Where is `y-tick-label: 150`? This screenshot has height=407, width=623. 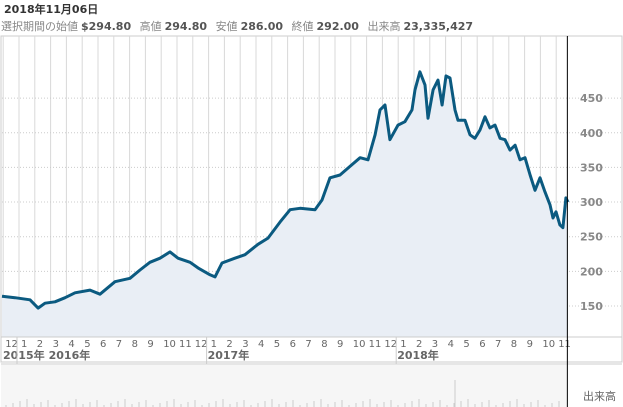
y-tick-label: 150 is located at coordinates (591, 306).